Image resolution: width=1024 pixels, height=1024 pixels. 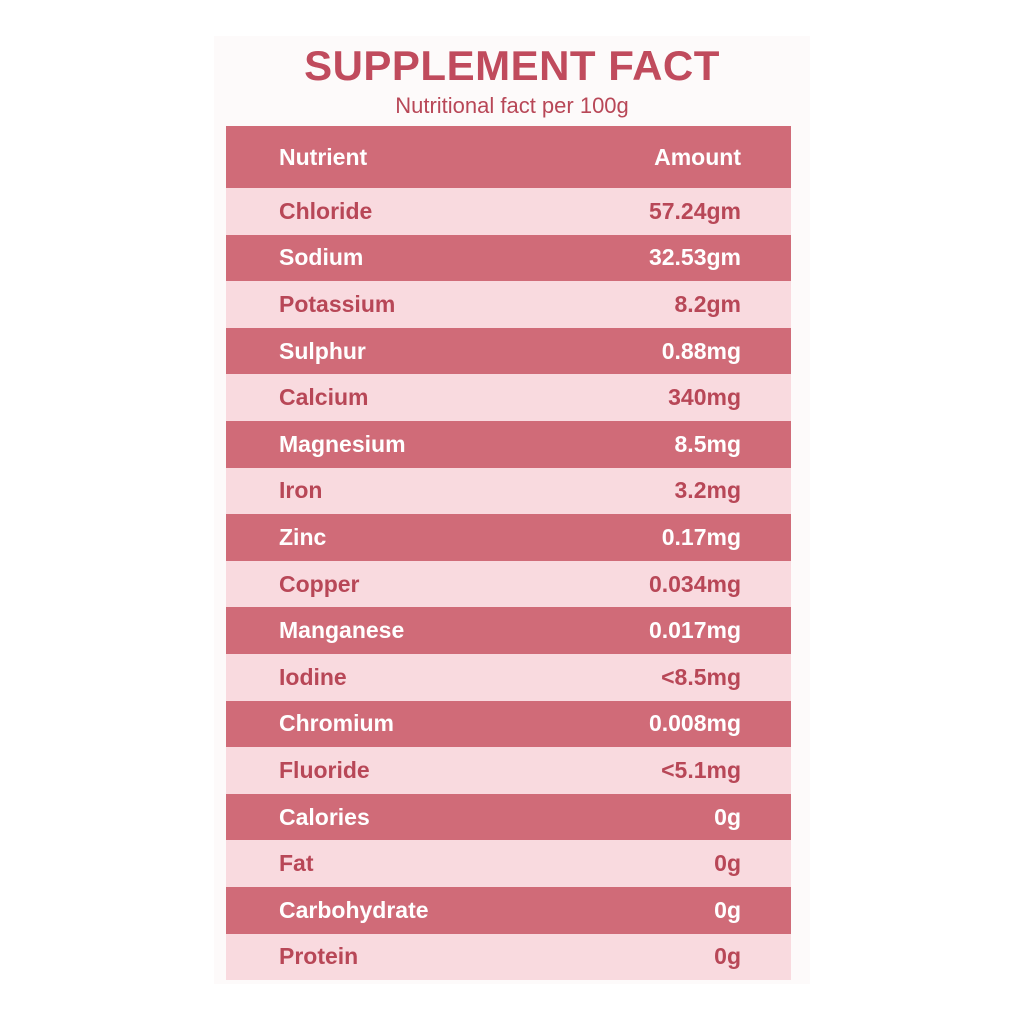 I want to click on nutrient: Chromium, so click(x=336, y=723).